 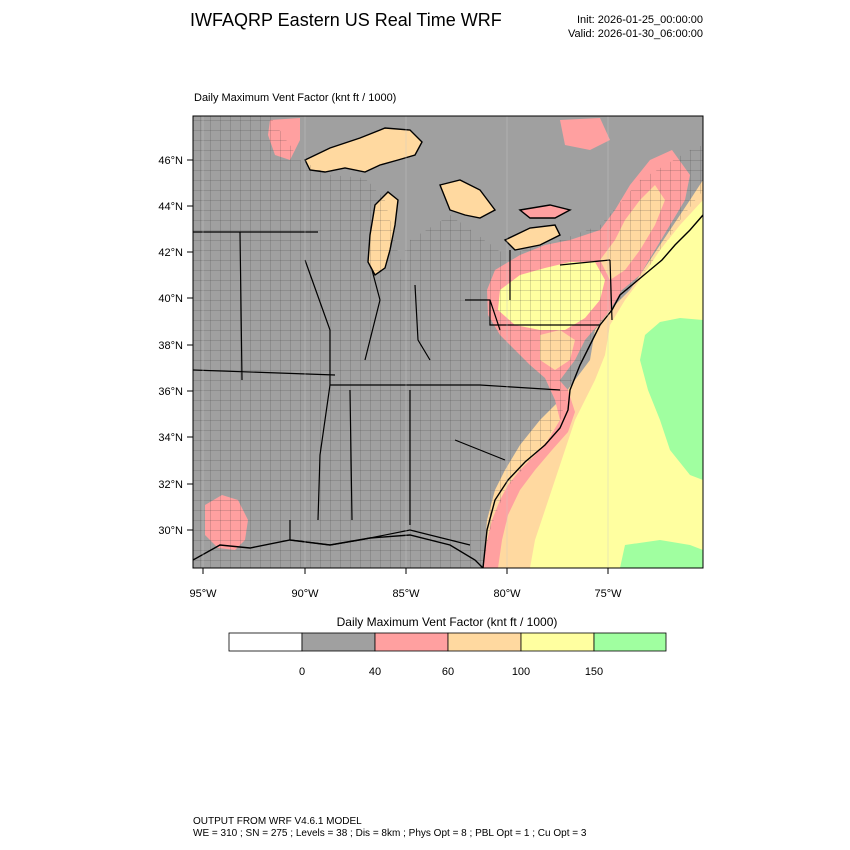 What do you see at coordinates (170, 531) in the screenshot?
I see `lat-label: 30°N` at bounding box center [170, 531].